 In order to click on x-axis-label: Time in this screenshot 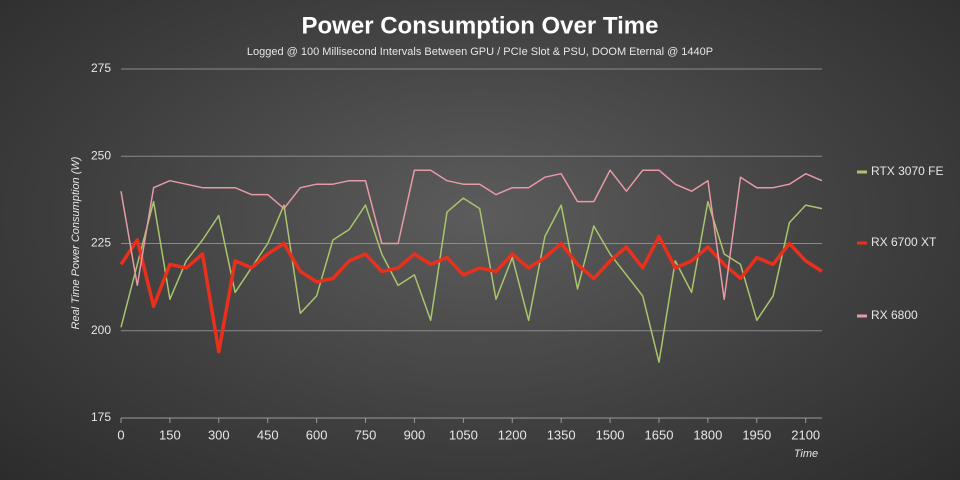, I will do `click(806, 454)`.